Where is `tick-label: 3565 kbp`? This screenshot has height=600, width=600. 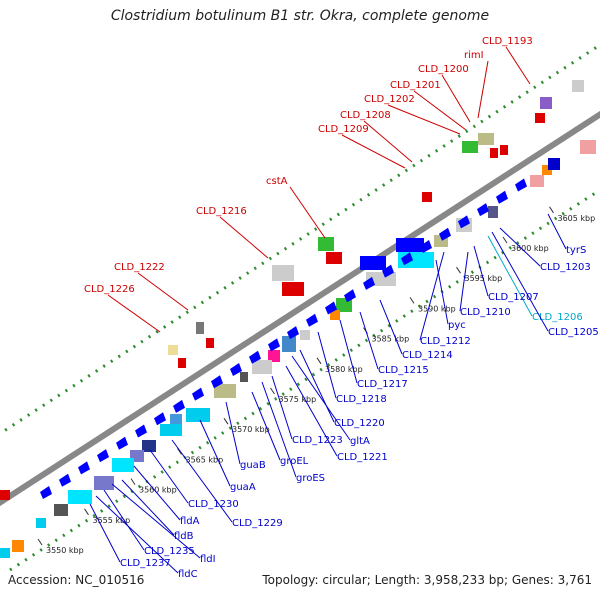
tick-label: 3565 kbp is located at coordinates (205, 459).